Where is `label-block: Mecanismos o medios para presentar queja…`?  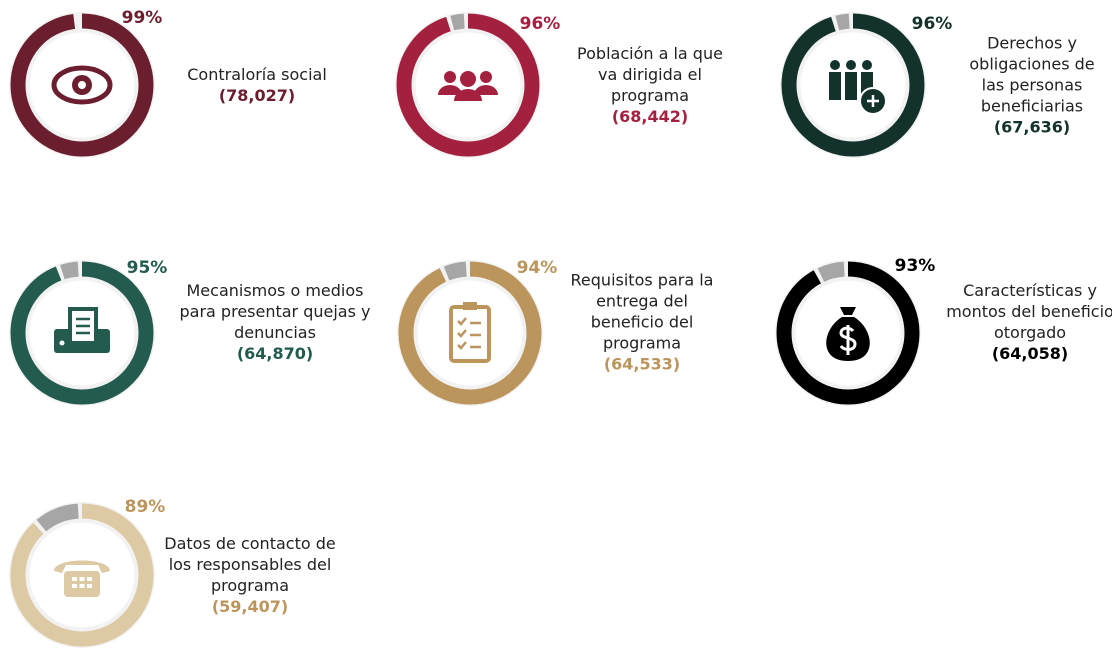 label-block: Mecanismos o medios para presentar queja… is located at coordinates (275, 322).